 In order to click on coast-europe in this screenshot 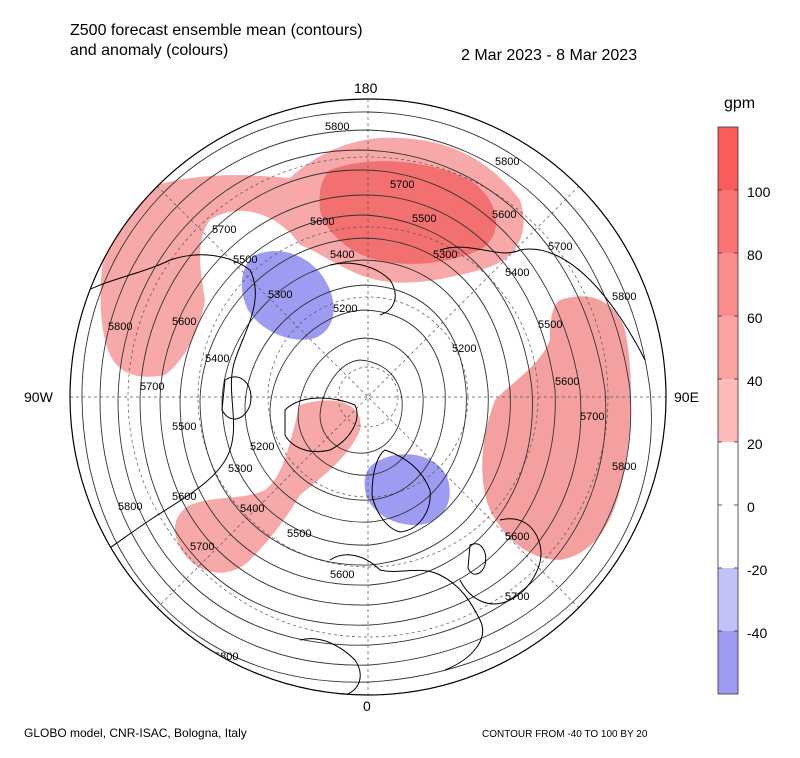, I will do `click(406, 612)`.